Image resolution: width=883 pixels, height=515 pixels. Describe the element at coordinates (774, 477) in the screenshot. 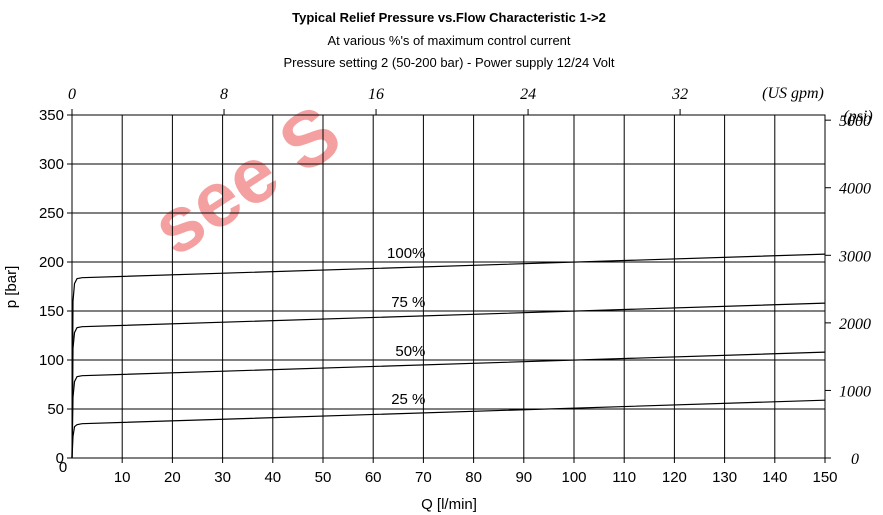

I see `x-tick-label: 140` at that location.